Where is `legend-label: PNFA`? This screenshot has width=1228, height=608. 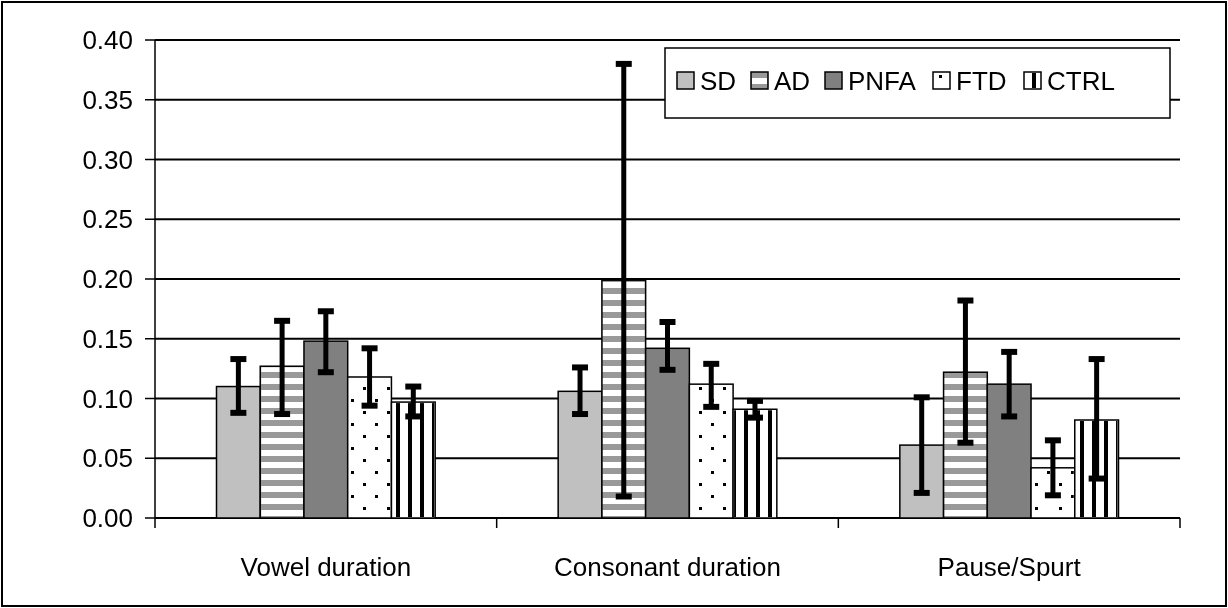
legend-label: PNFA is located at coordinates (882, 81).